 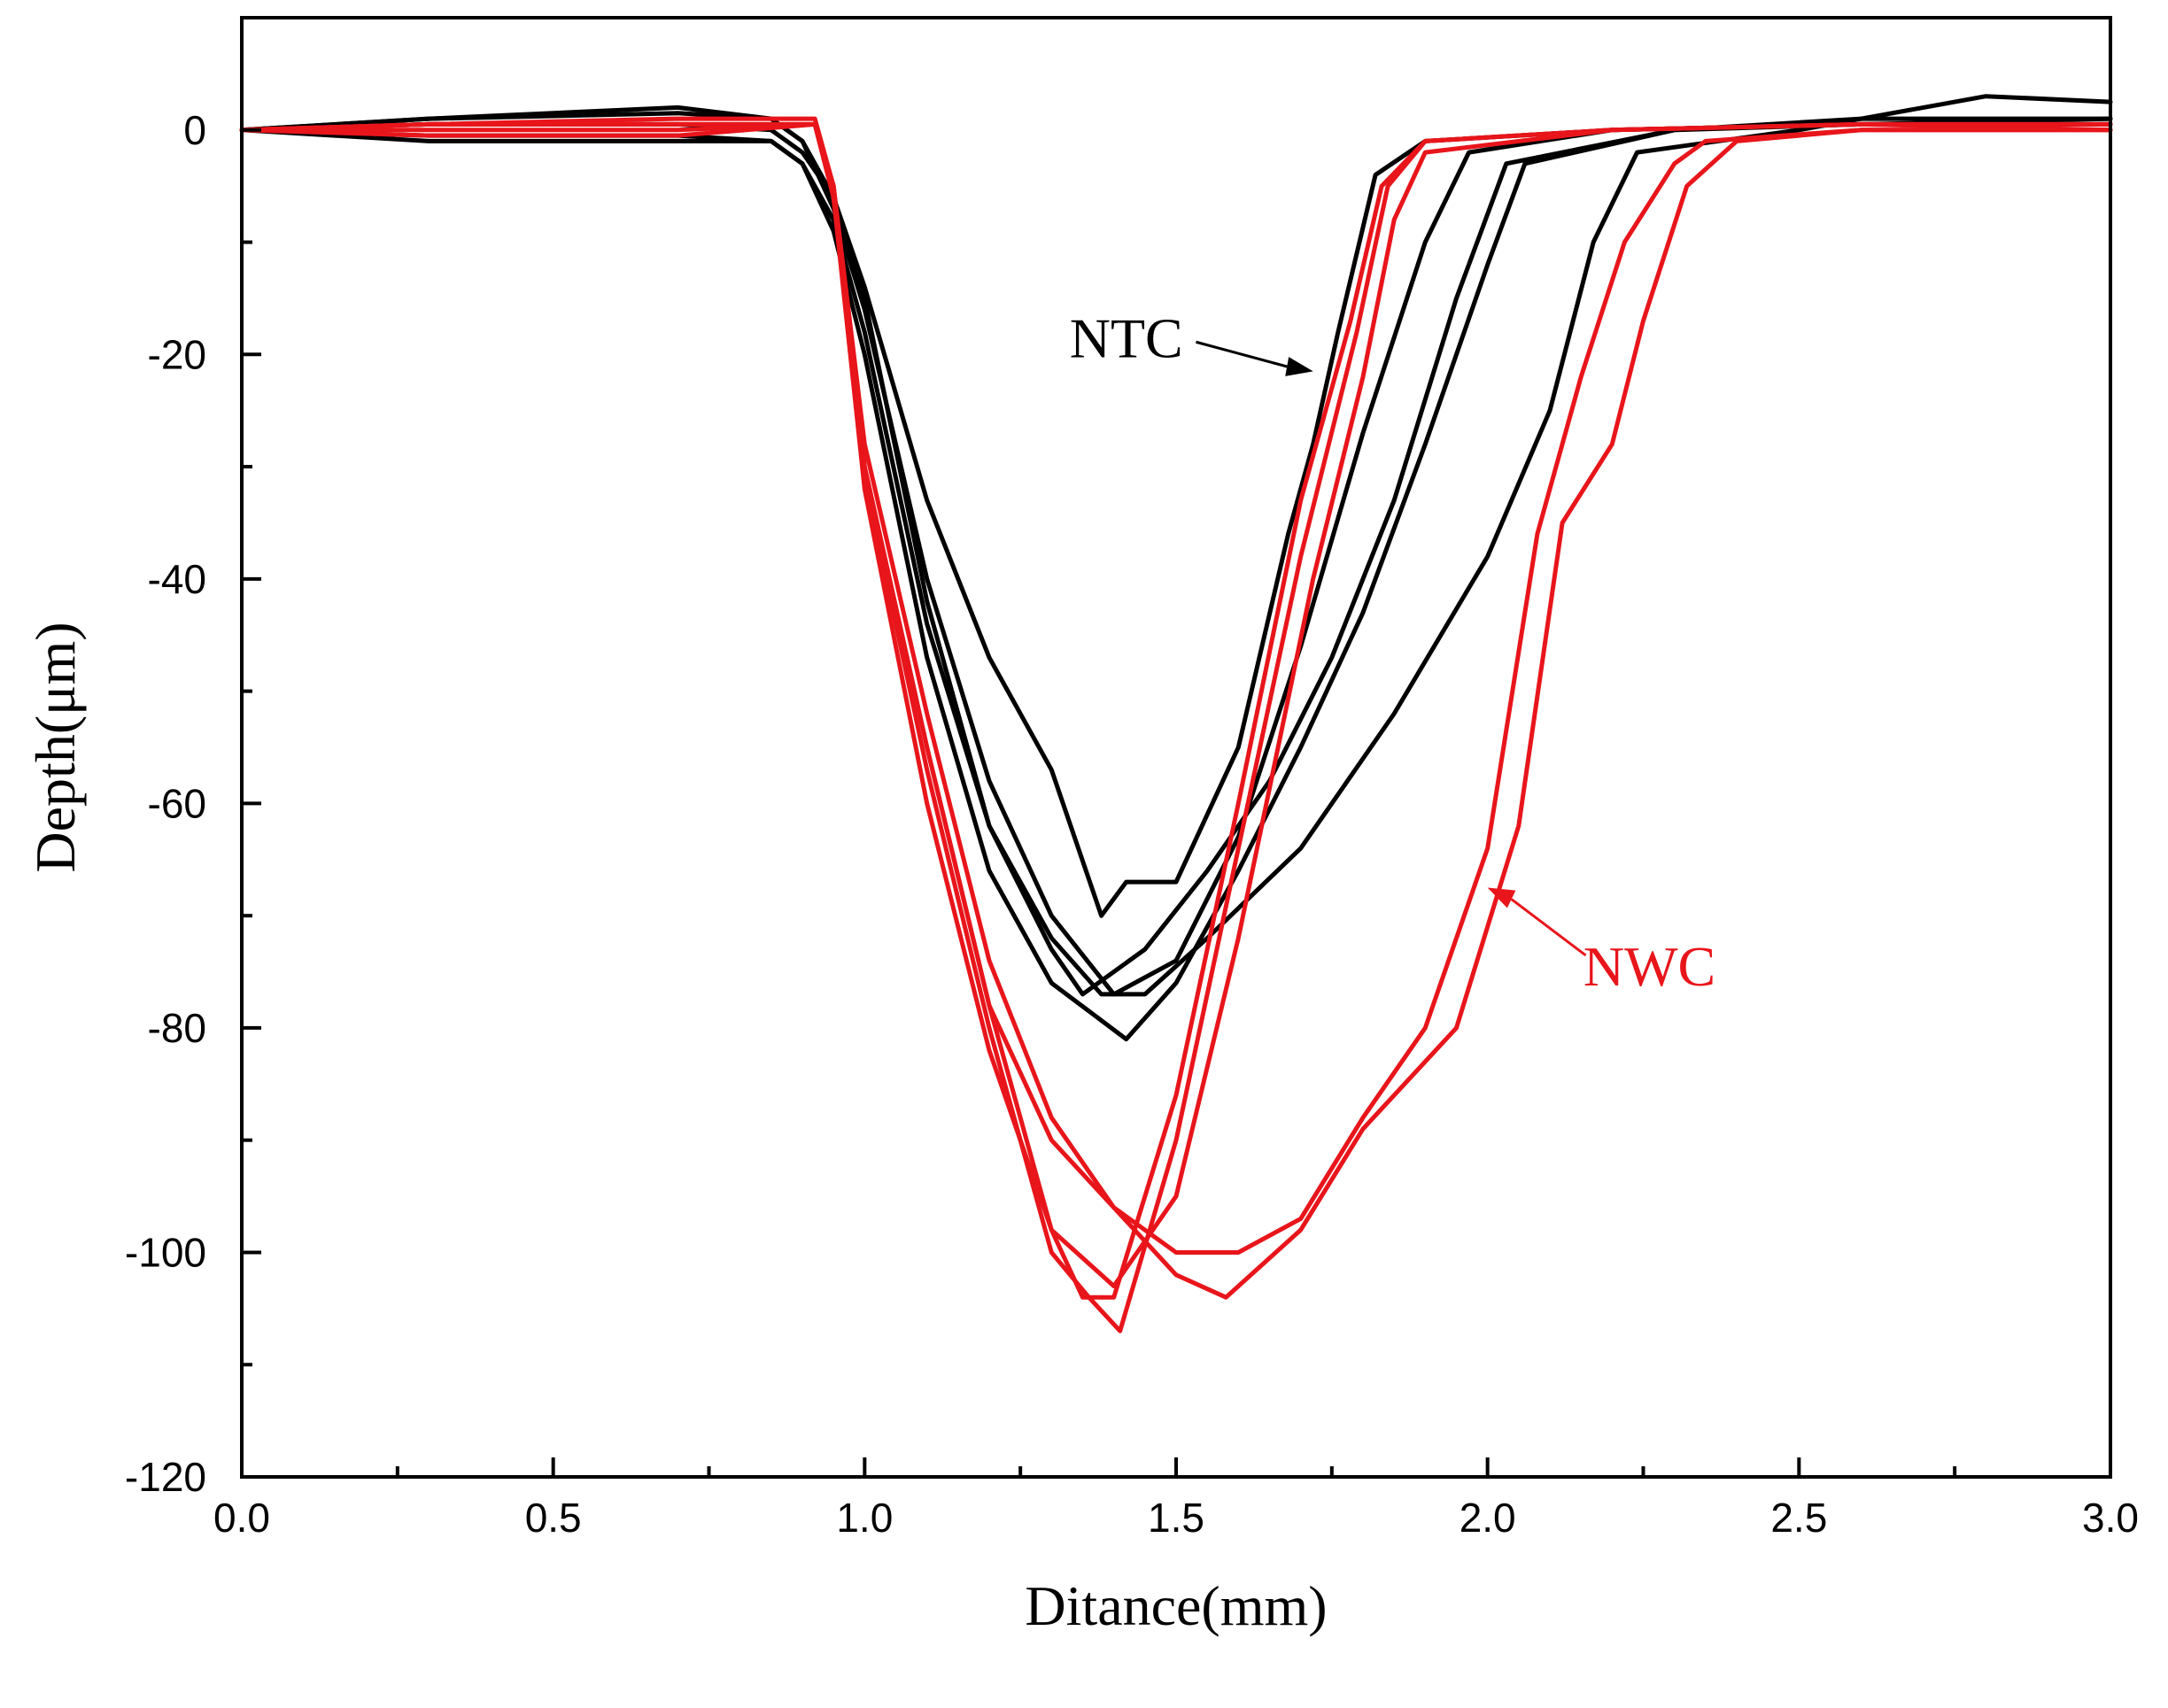 What do you see at coordinates (1548, 927) in the screenshot?
I see `nwc-arrow-line` at bounding box center [1548, 927].